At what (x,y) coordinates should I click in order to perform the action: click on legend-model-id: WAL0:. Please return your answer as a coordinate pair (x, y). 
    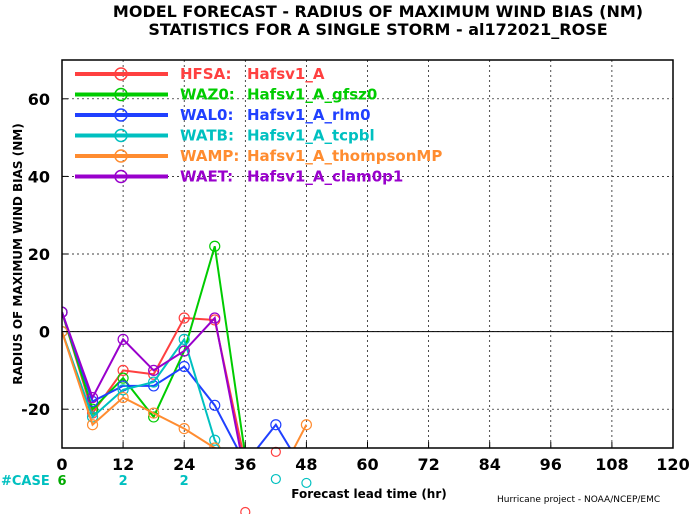
    Looking at the image, I should click on (206, 115).